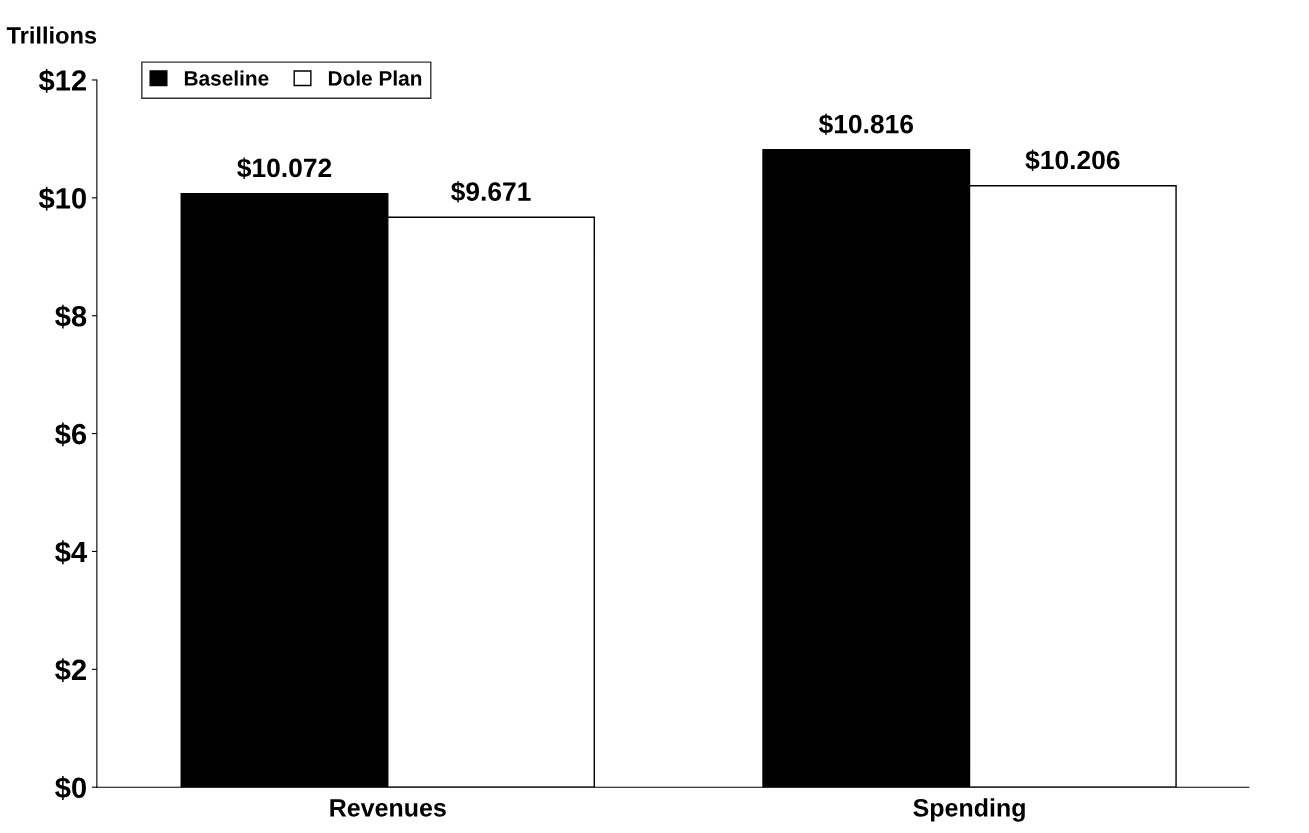 This screenshot has width=1309, height=833. What do you see at coordinates (51, 35) in the screenshot?
I see `y-axis-title: Trillions` at bounding box center [51, 35].